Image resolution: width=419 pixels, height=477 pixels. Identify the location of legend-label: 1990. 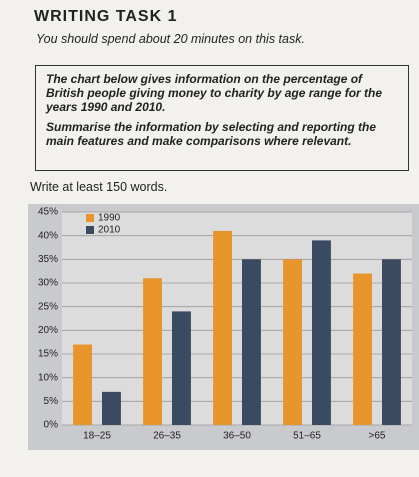
(109, 218).